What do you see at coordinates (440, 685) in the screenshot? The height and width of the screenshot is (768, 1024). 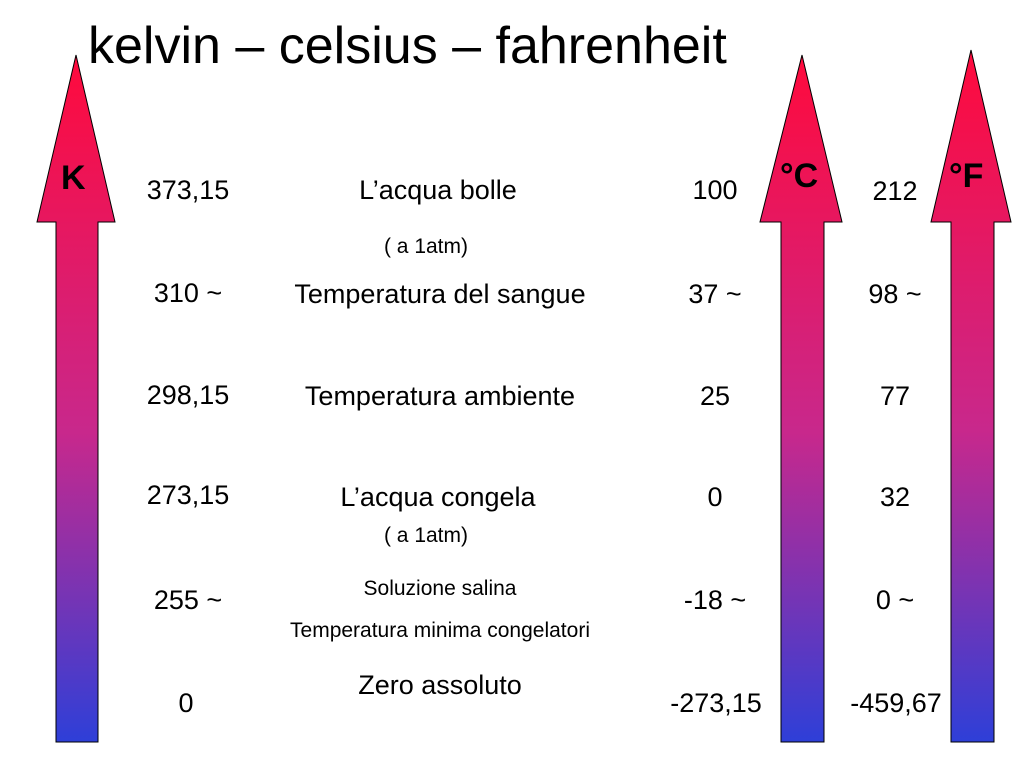 I see `row-description: Zero assoluto` at bounding box center [440, 685].